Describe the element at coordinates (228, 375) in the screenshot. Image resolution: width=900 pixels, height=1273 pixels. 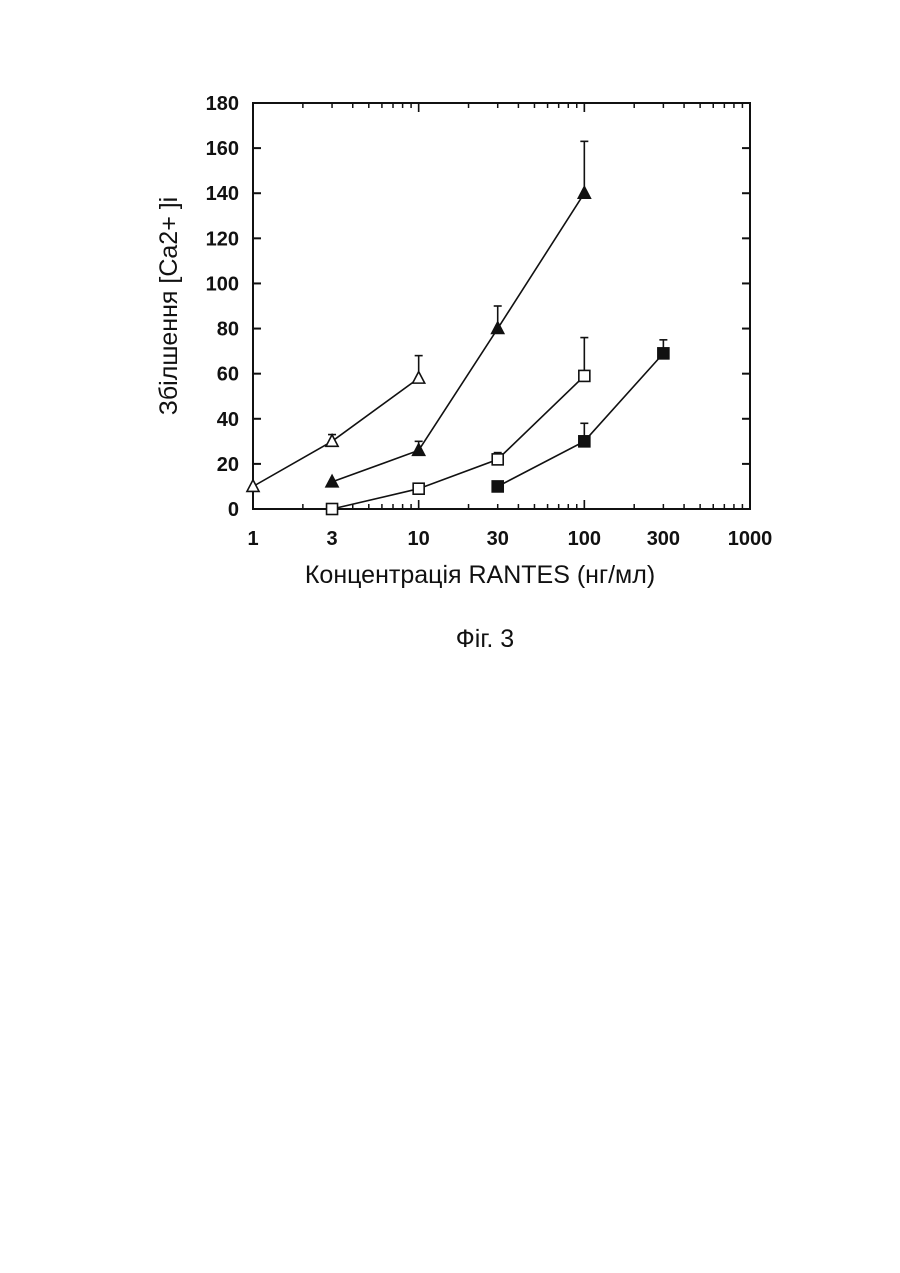
I see `y-tick-label: 60` at that location.